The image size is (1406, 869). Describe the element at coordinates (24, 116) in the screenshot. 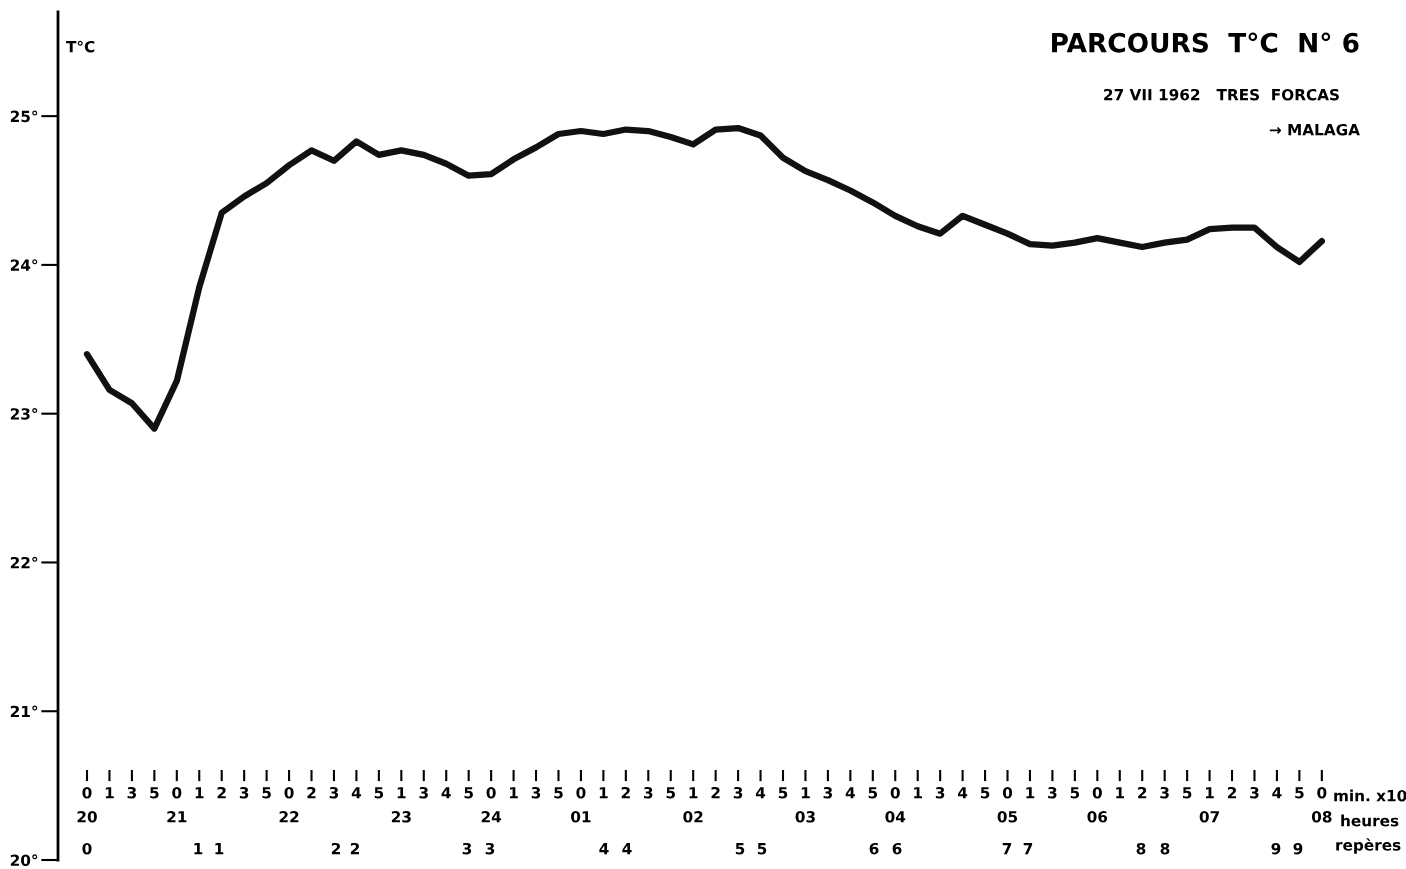

I see `y-tick-label: 25°` at that location.